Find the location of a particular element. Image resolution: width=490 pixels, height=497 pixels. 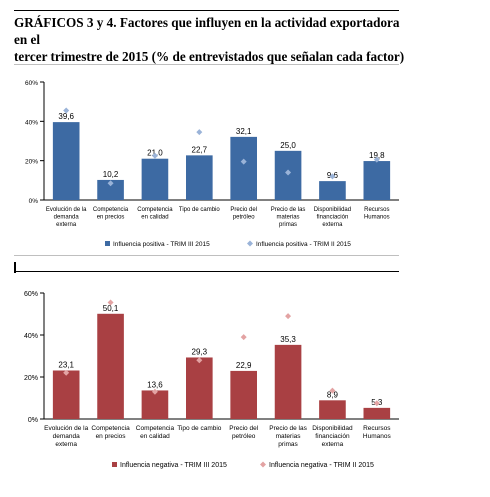

category-label-line: financiación is located at coordinates (333, 218).